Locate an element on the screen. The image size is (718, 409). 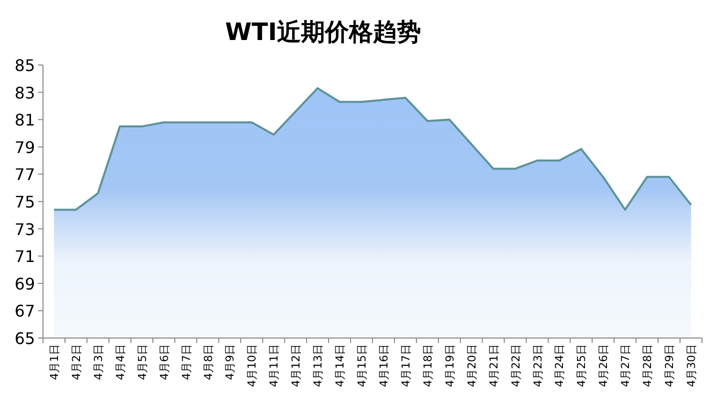
x-tick-label: 4月24日 is located at coordinates (559, 365).